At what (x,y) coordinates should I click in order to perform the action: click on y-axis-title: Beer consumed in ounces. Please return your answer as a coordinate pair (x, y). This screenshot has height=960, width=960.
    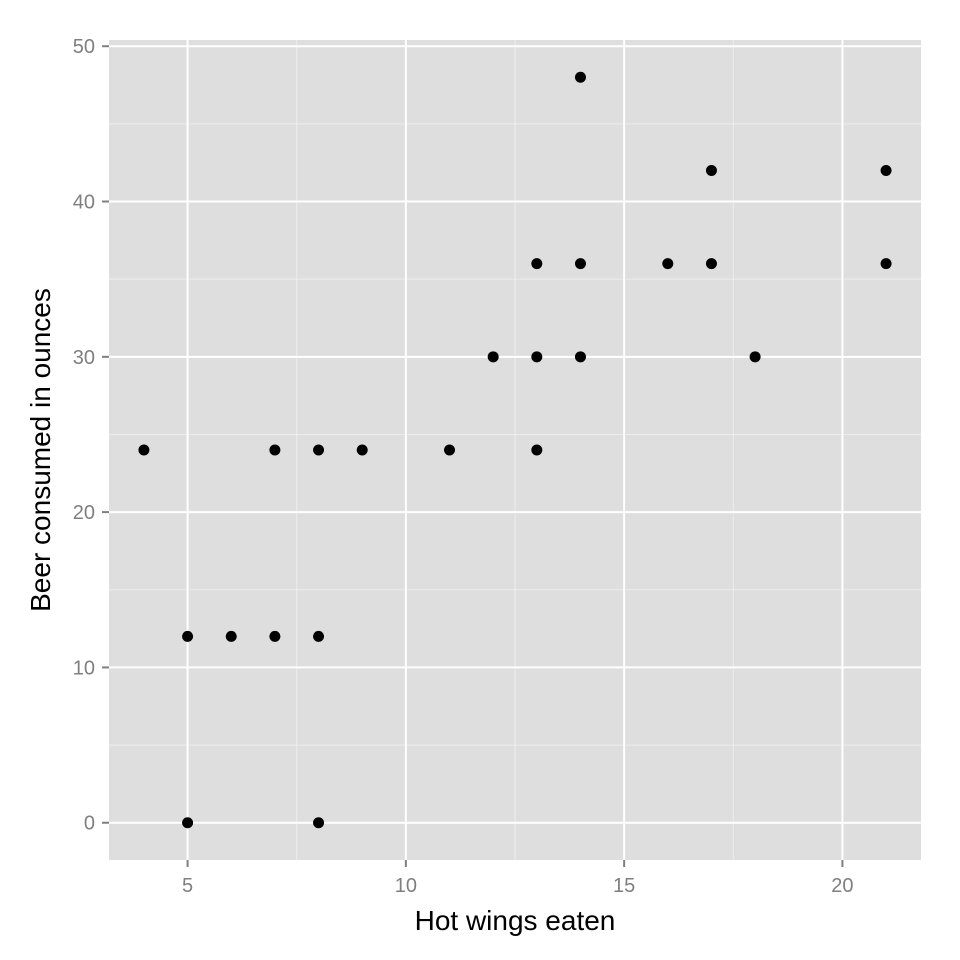
    Looking at the image, I should click on (40, 450).